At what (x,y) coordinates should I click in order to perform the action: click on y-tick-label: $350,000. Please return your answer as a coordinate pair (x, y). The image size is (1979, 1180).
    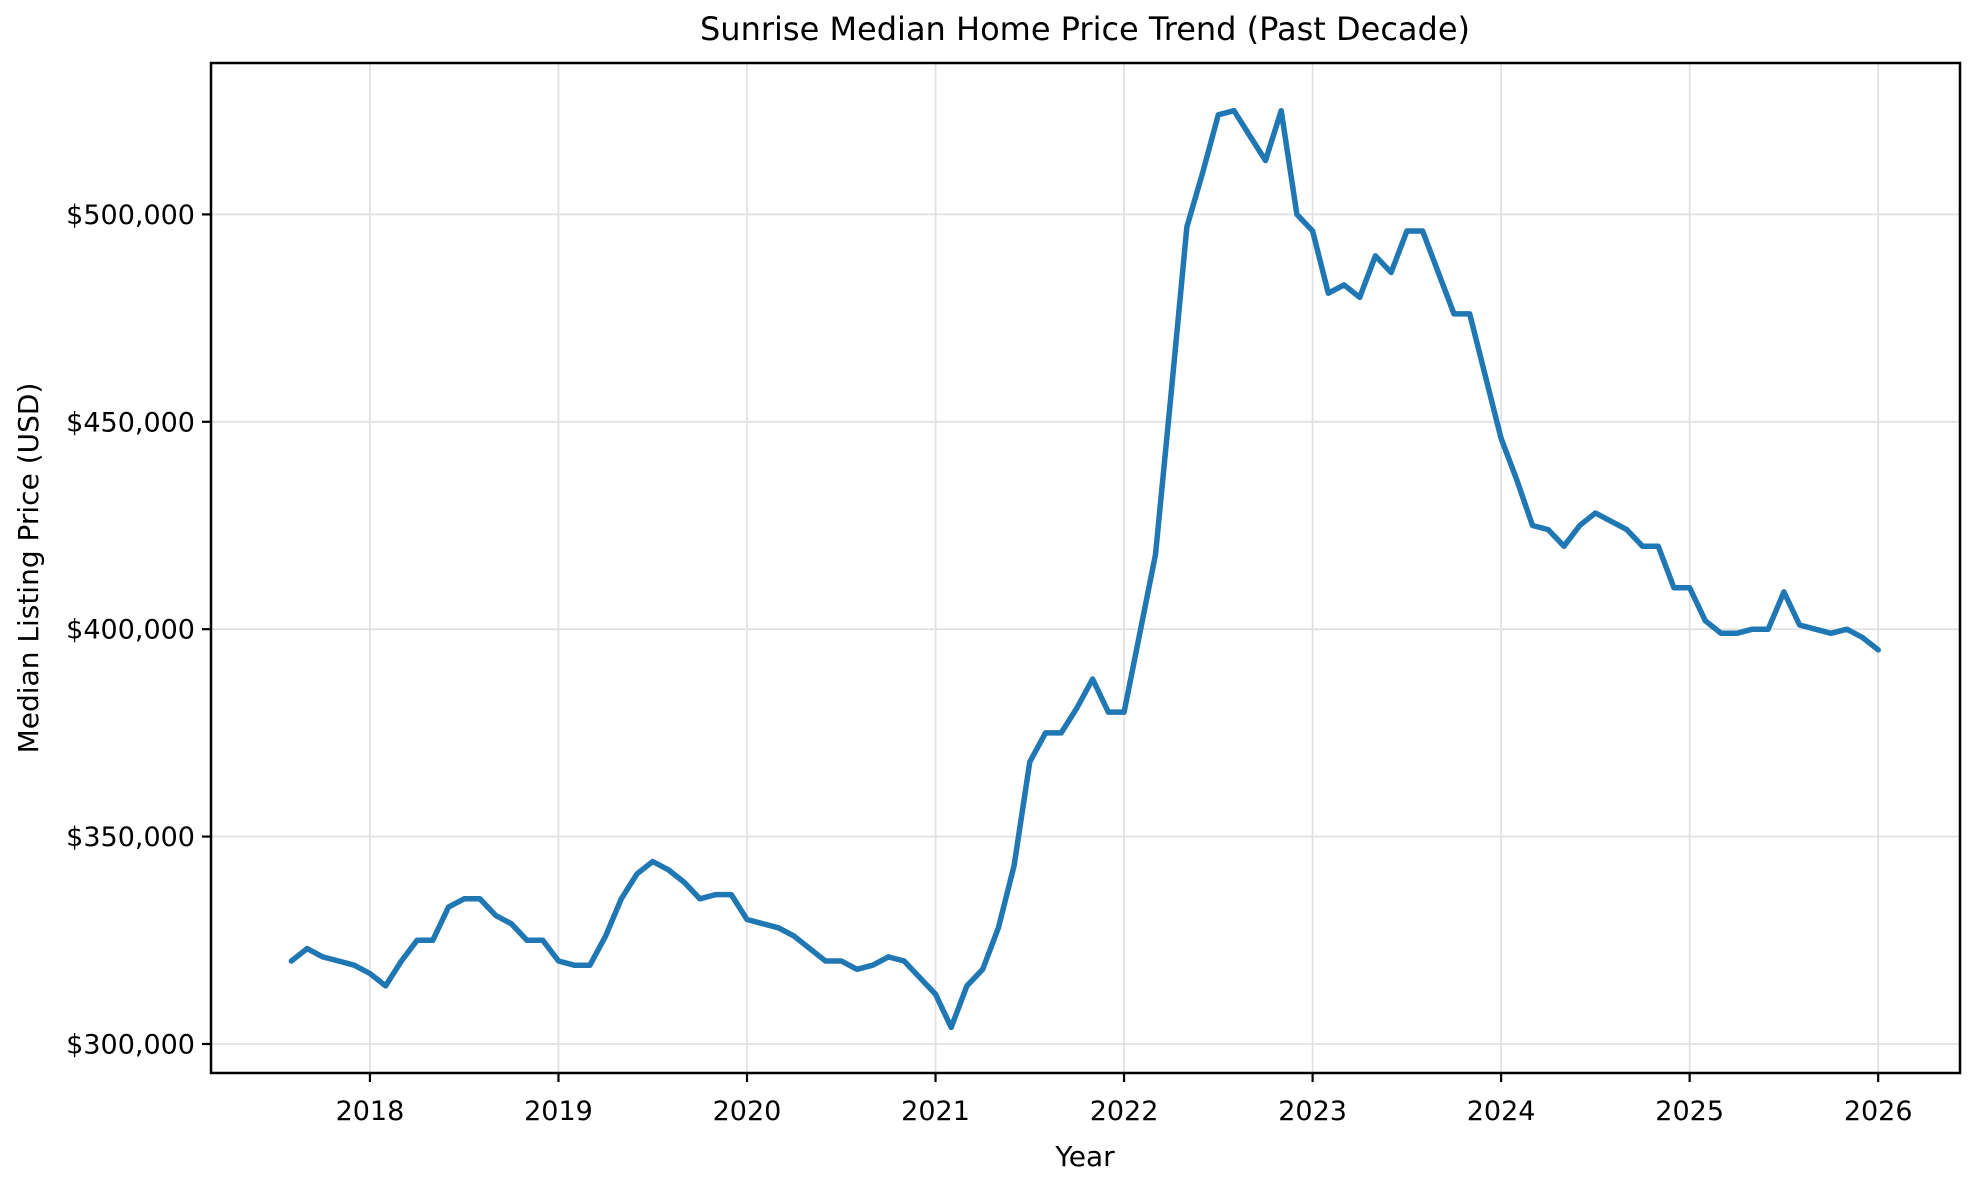
    Looking at the image, I should click on (130, 837).